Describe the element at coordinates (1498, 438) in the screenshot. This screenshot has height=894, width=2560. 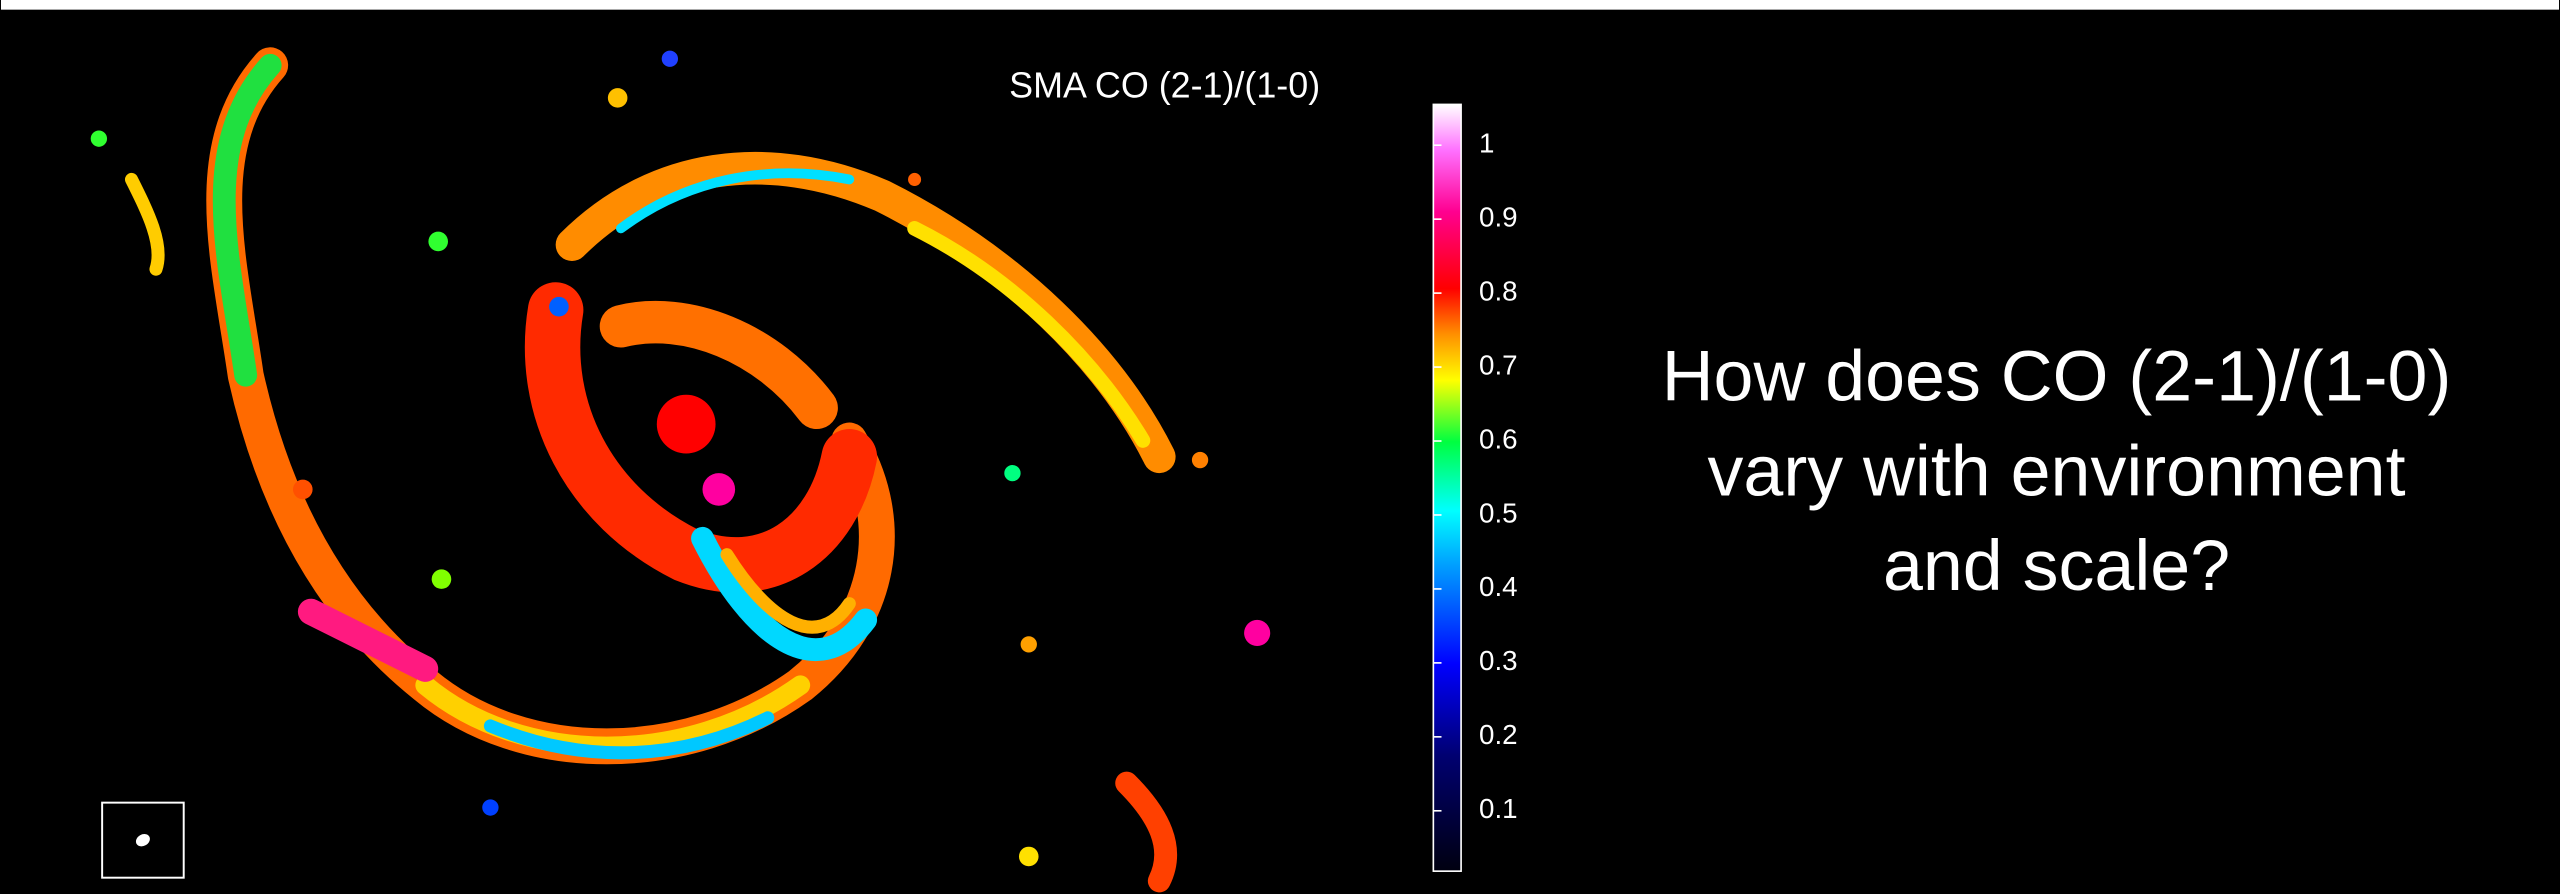
I see `colorbar-tick-label: 0.6` at that location.